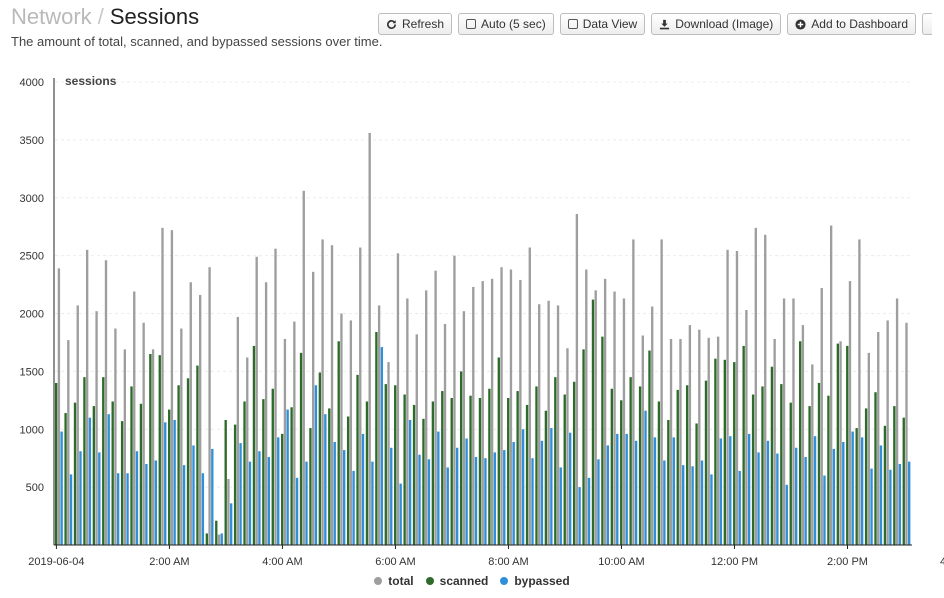  Describe the element at coordinates (169, 562) in the screenshot. I see `x-tick-label: 2:00 AM` at that location.